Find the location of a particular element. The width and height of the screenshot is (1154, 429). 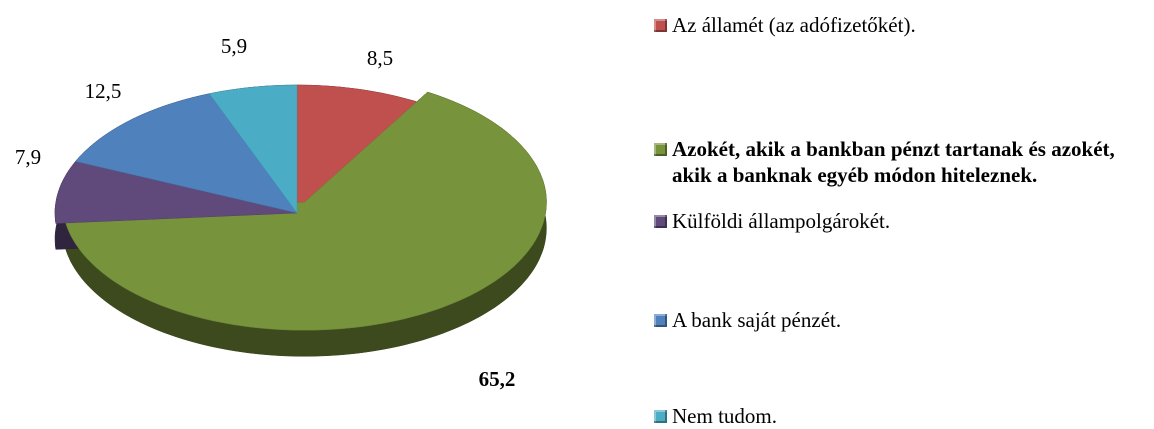

legend-label: Nem tudom. is located at coordinates (724, 416).